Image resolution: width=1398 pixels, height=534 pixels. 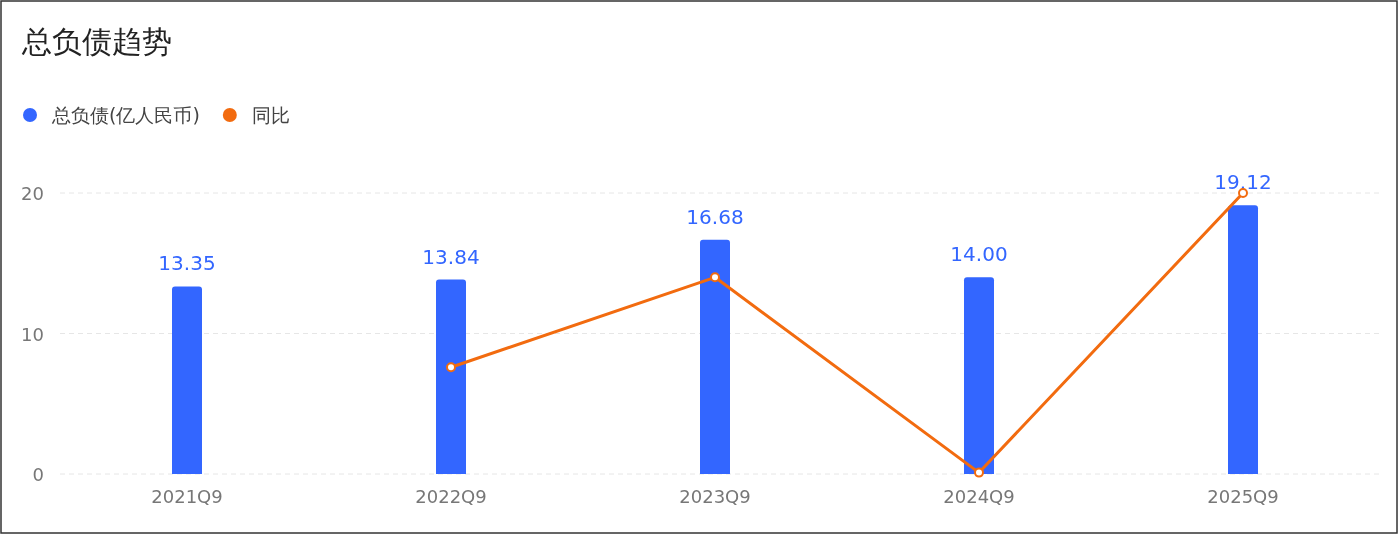 I want to click on data-label: 14.00, so click(x=979, y=254).